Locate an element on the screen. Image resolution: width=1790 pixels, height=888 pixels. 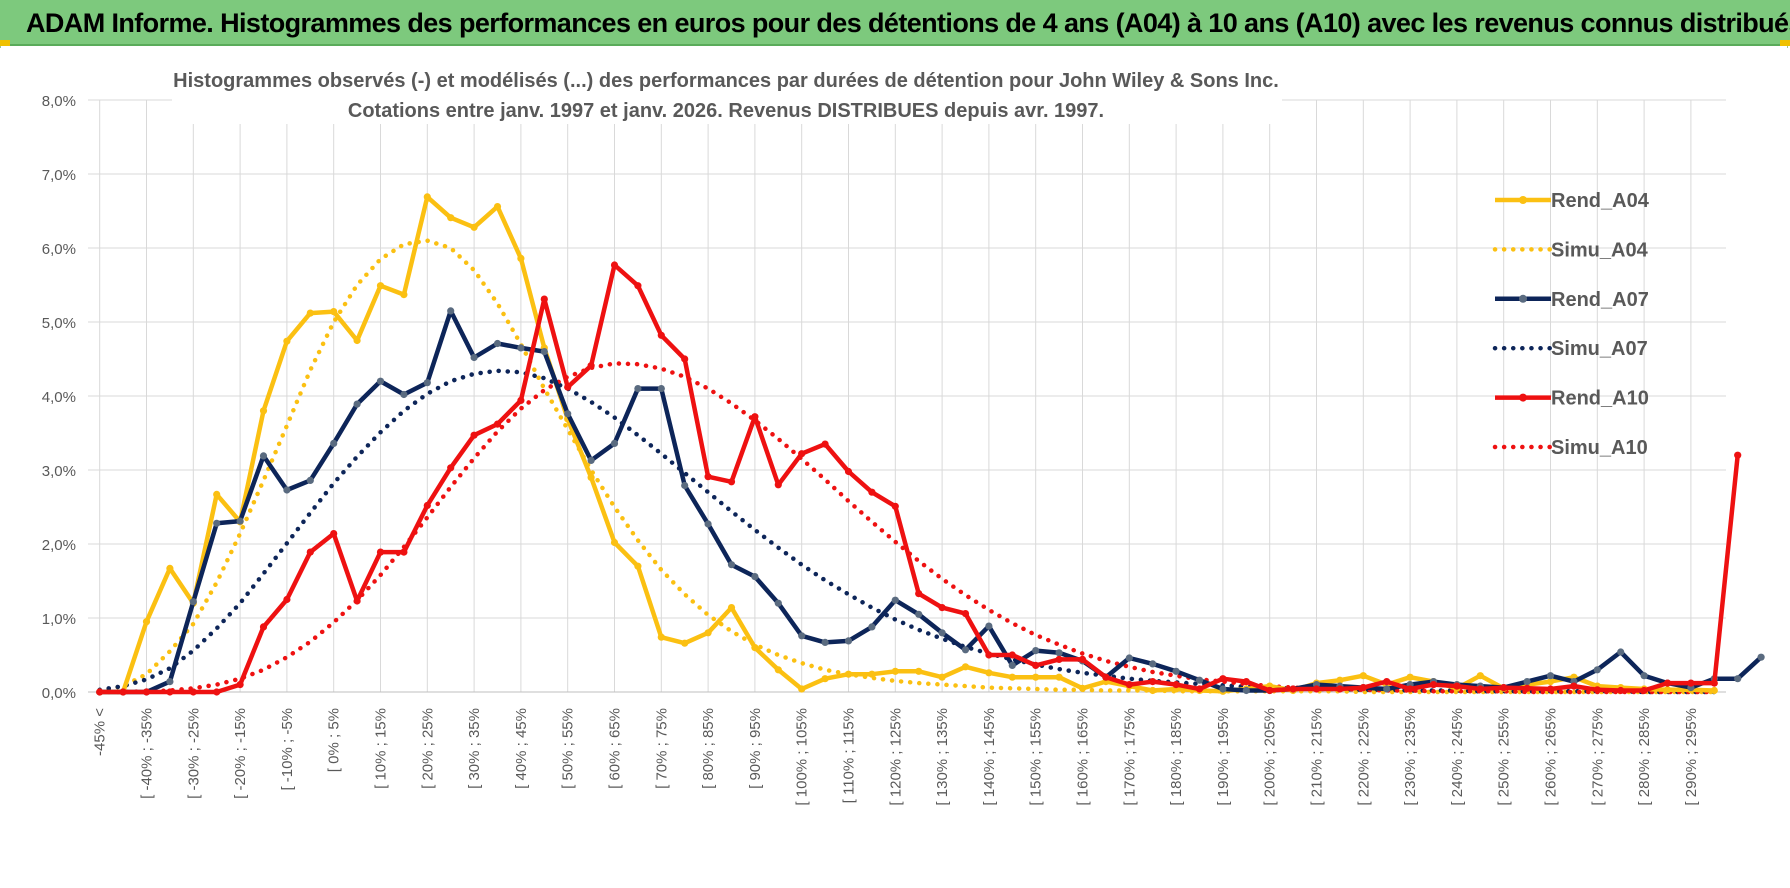
x-tick-label: [ 280% ; 285% is located at coordinates (1644, 757).